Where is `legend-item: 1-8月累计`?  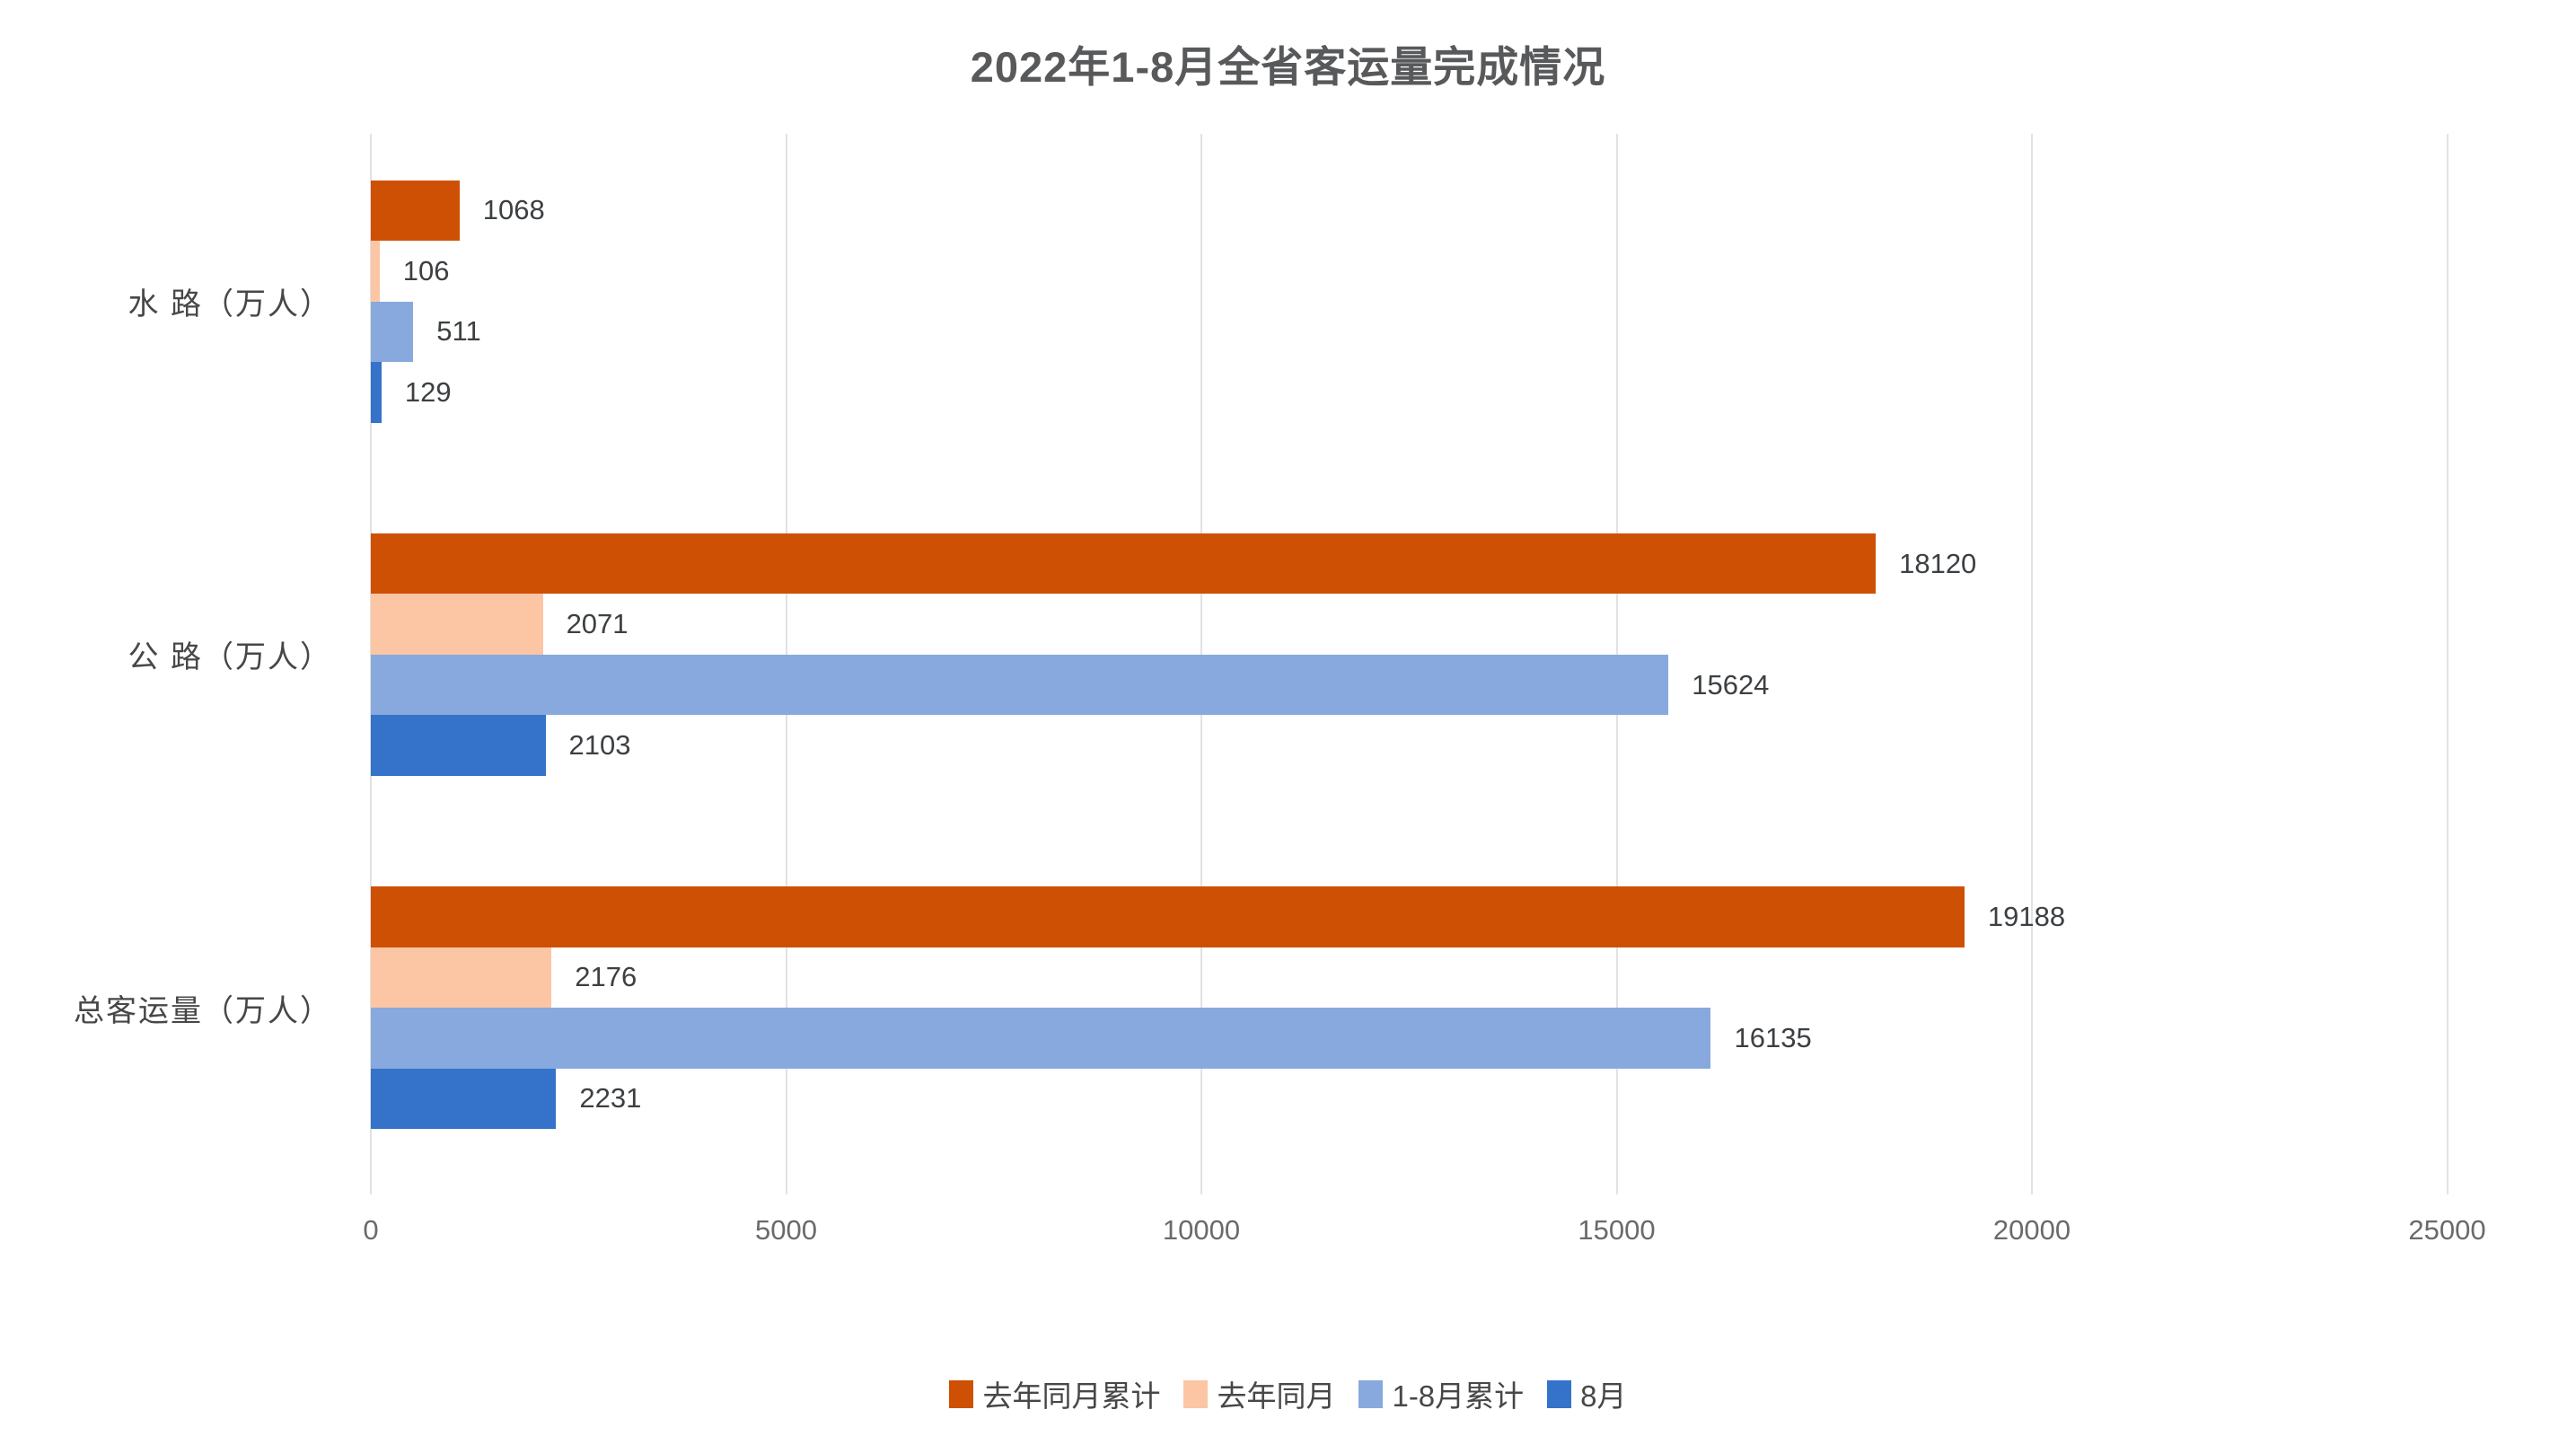 legend-item: 1-8月累计 is located at coordinates (1441, 1393).